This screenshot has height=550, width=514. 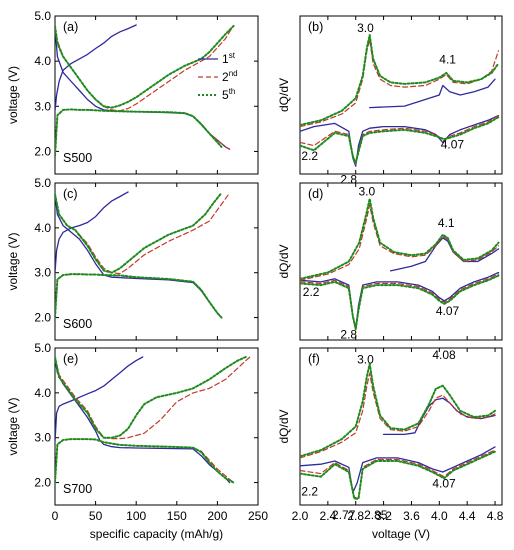 What do you see at coordinates (177, 516) in the screenshot?
I see `x-tick-label: 150` at bounding box center [177, 516].